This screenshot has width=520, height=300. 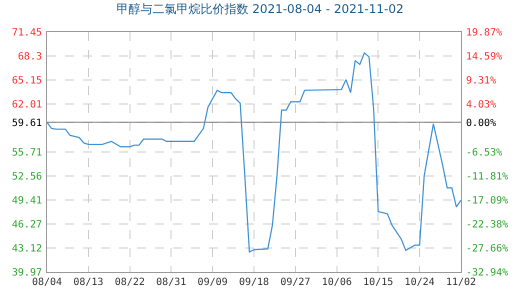 I want to click on y2-tick-label: 0.00%, so click(x=481, y=123).